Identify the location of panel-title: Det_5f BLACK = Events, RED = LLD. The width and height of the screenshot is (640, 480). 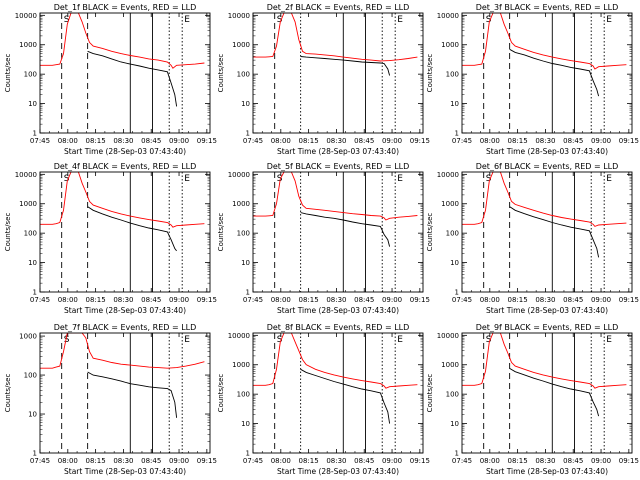
(338, 166).